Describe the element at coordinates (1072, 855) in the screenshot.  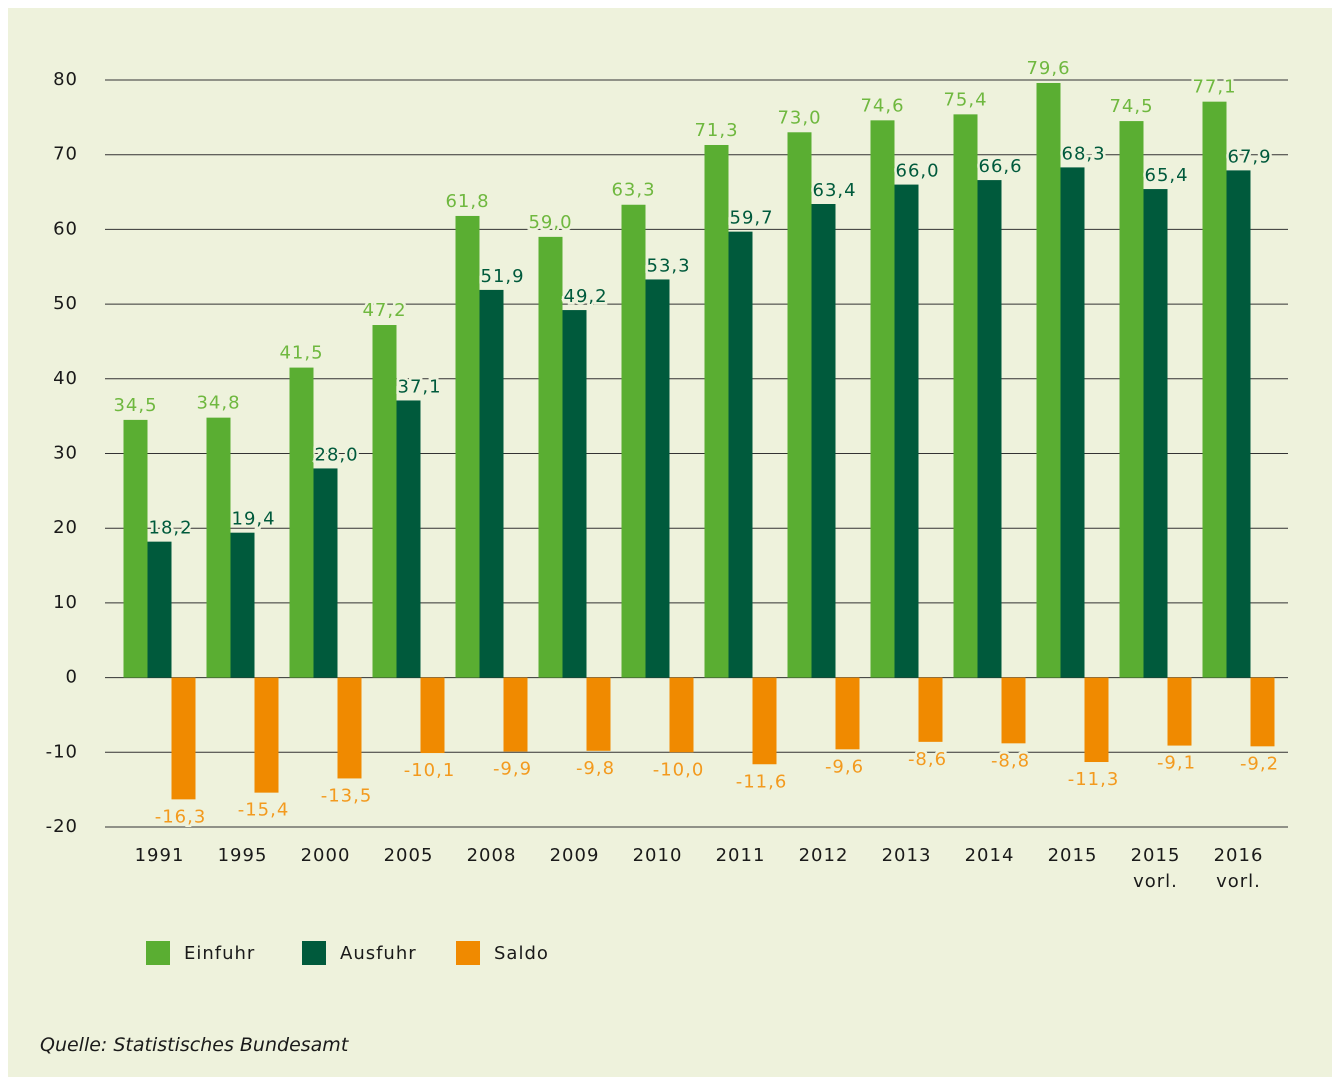
I see `x-tick-label: 2015` at that location.